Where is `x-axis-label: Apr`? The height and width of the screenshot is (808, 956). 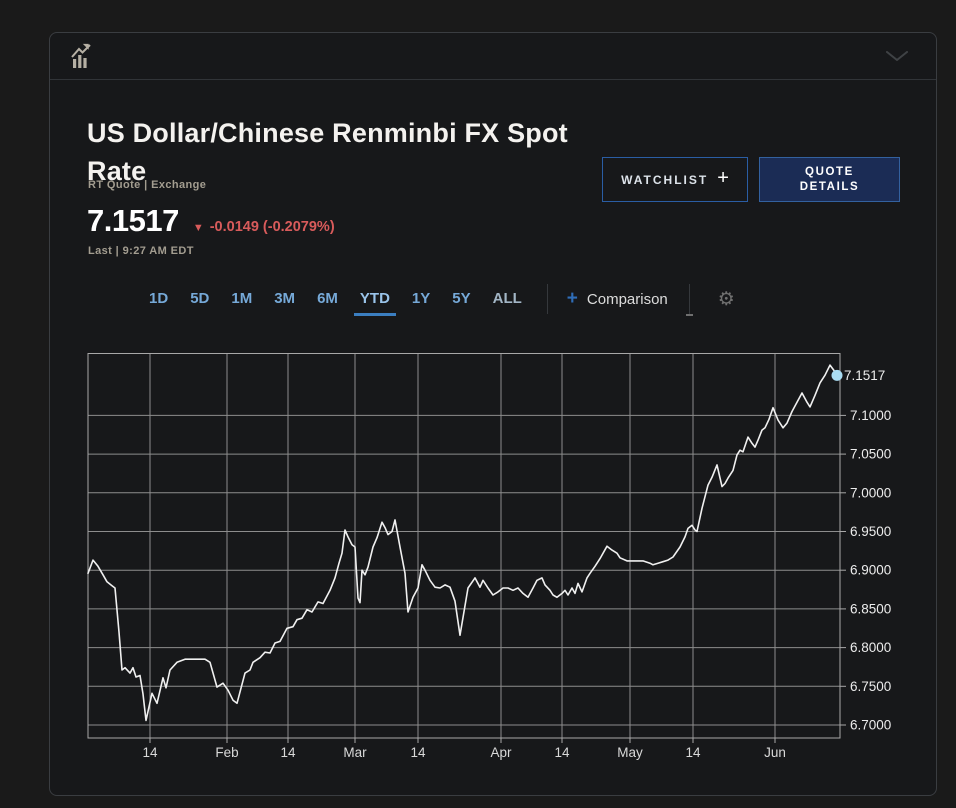 x-axis-label: Apr is located at coordinates (501, 752).